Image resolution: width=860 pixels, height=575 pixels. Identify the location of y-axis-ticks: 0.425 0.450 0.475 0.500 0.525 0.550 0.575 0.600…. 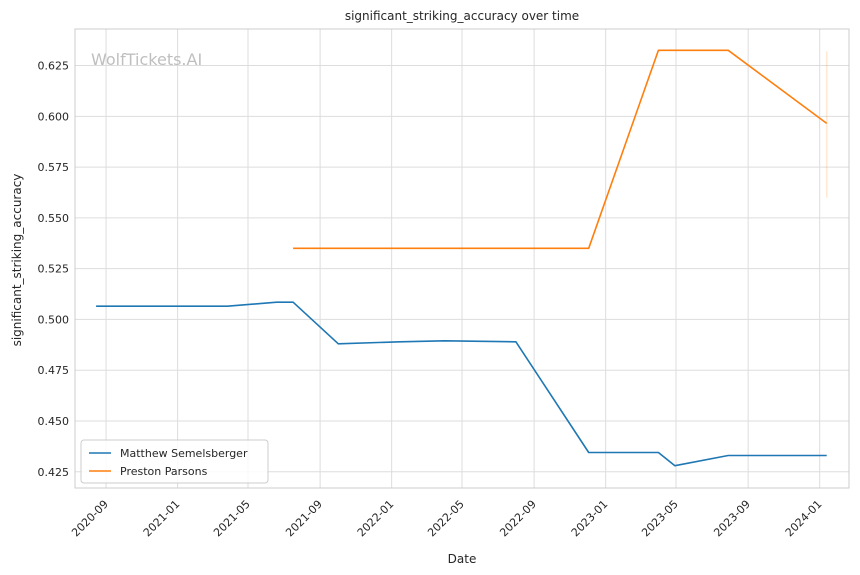
(54, 269).